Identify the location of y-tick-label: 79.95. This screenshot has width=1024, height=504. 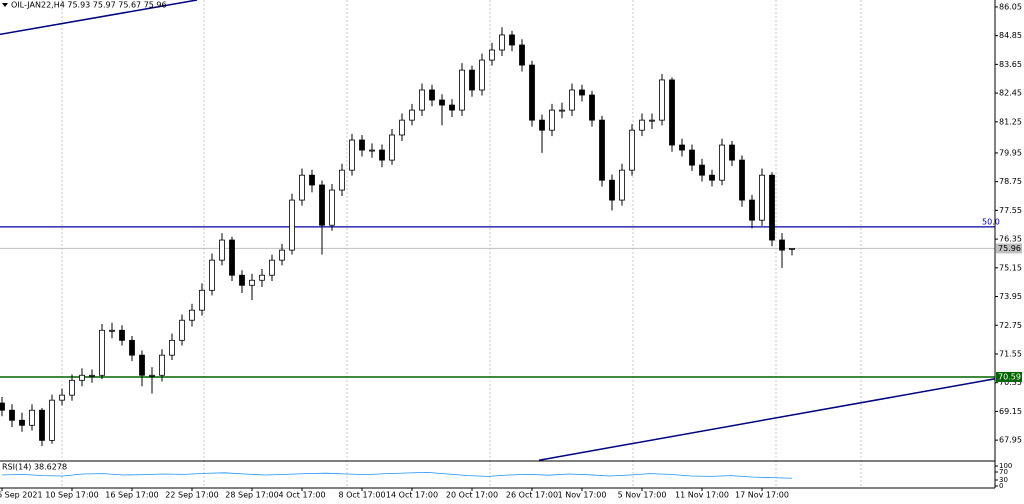
(1010, 152).